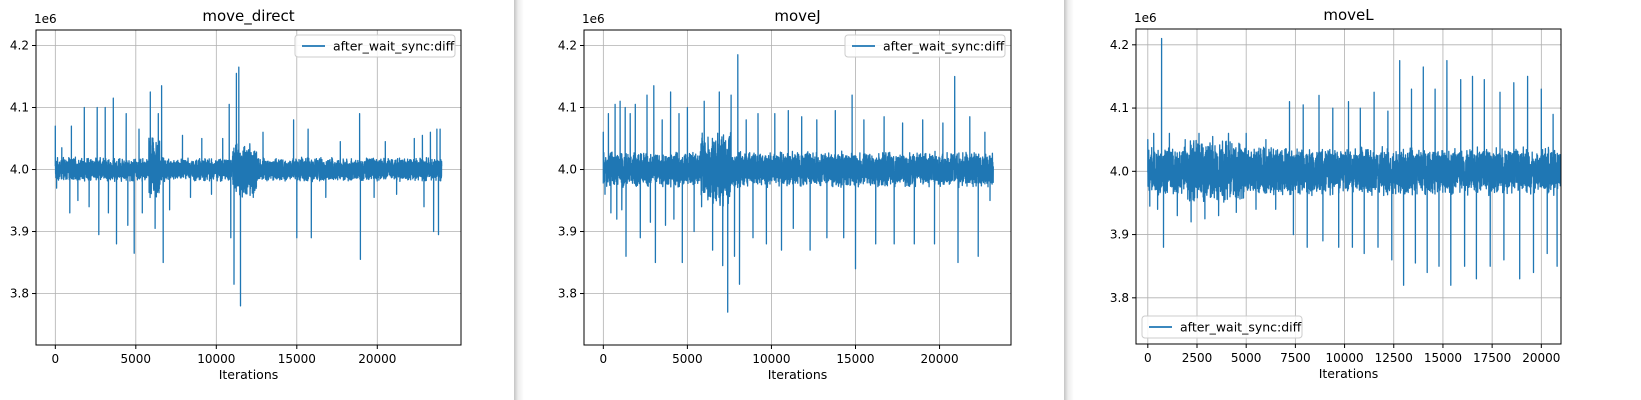 This screenshot has height=400, width=1641. I want to click on x-tick-label: 12500, so click(1394, 358).